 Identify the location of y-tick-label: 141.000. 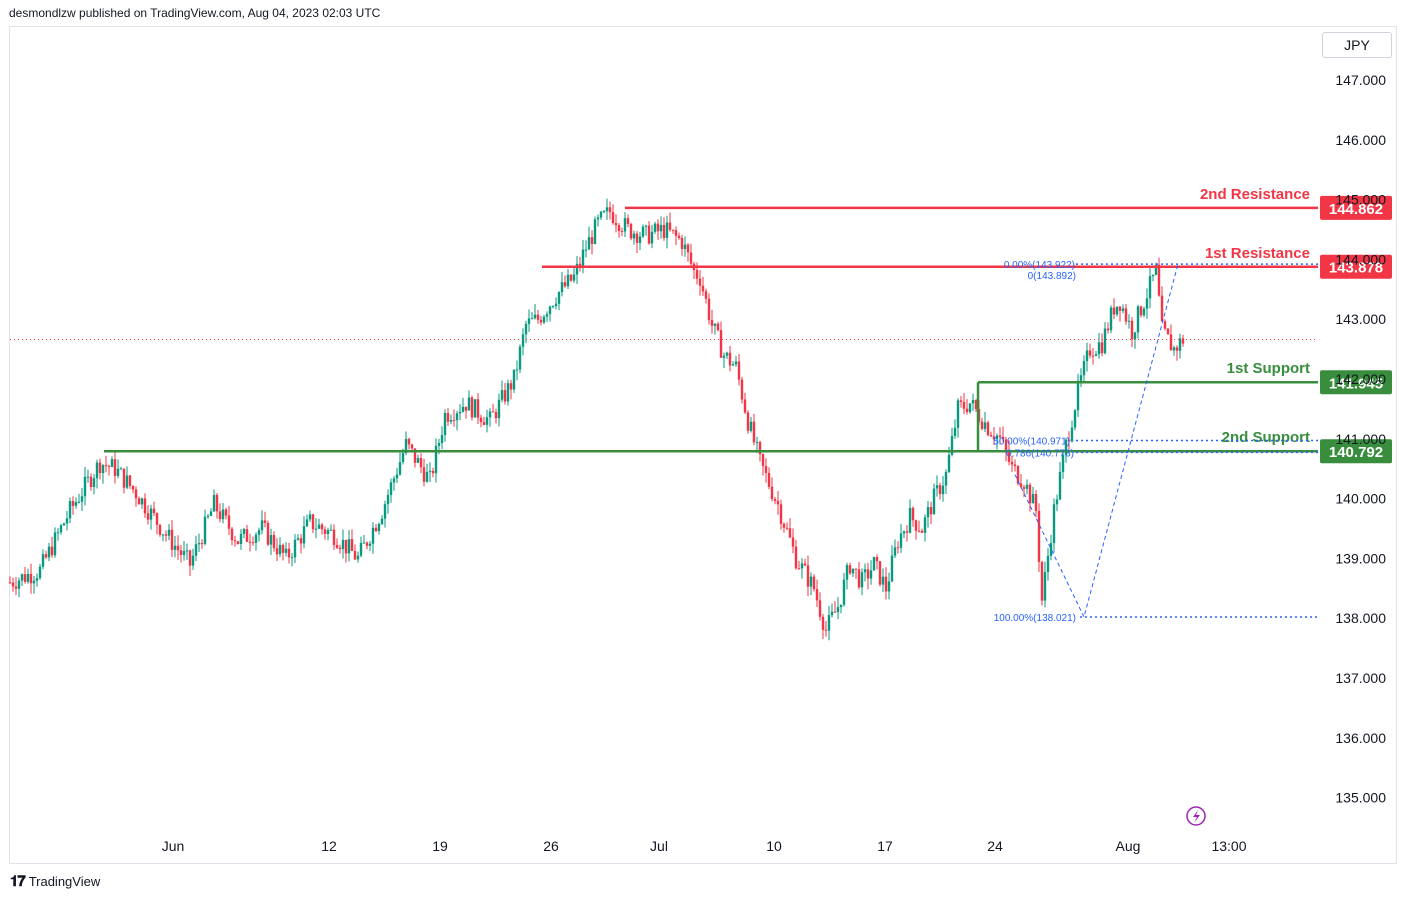
(1360, 439).